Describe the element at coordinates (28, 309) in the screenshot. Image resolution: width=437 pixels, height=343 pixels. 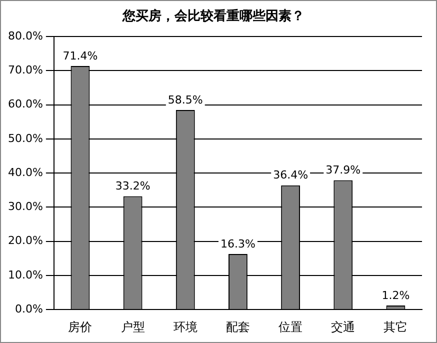
I see `y-tick-label: 0.0%` at that location.